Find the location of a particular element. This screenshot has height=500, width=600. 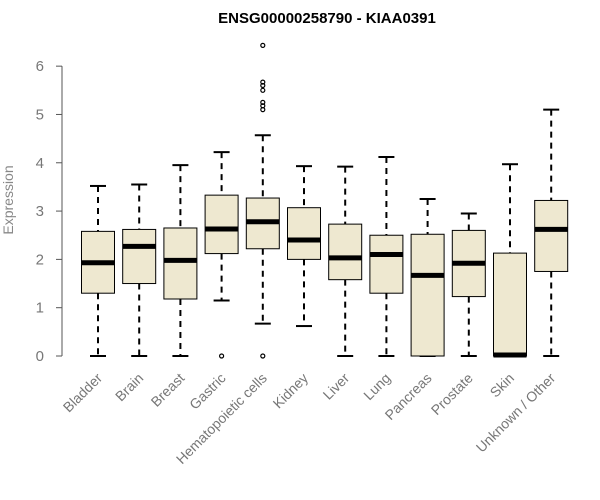

x-tick-label-lung: Lung is located at coordinates (376, 386).